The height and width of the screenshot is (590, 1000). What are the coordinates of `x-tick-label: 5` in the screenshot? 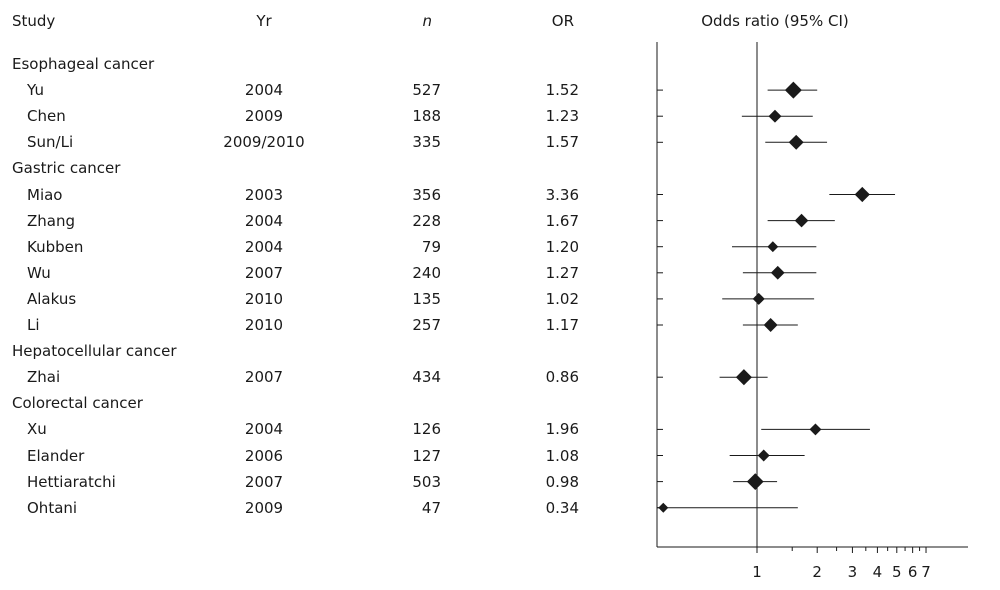 It's located at (897, 572).